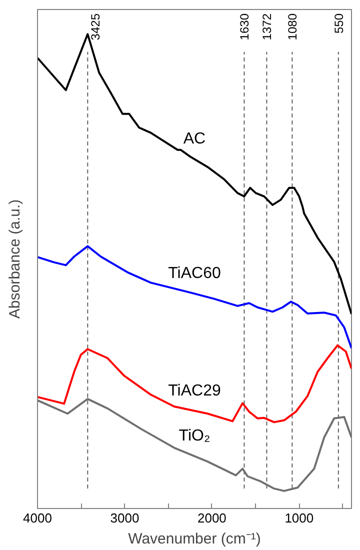 This screenshot has width=360, height=550. What do you see at coordinates (299, 518) in the screenshot?
I see `x-tick-label: 1000` at bounding box center [299, 518].